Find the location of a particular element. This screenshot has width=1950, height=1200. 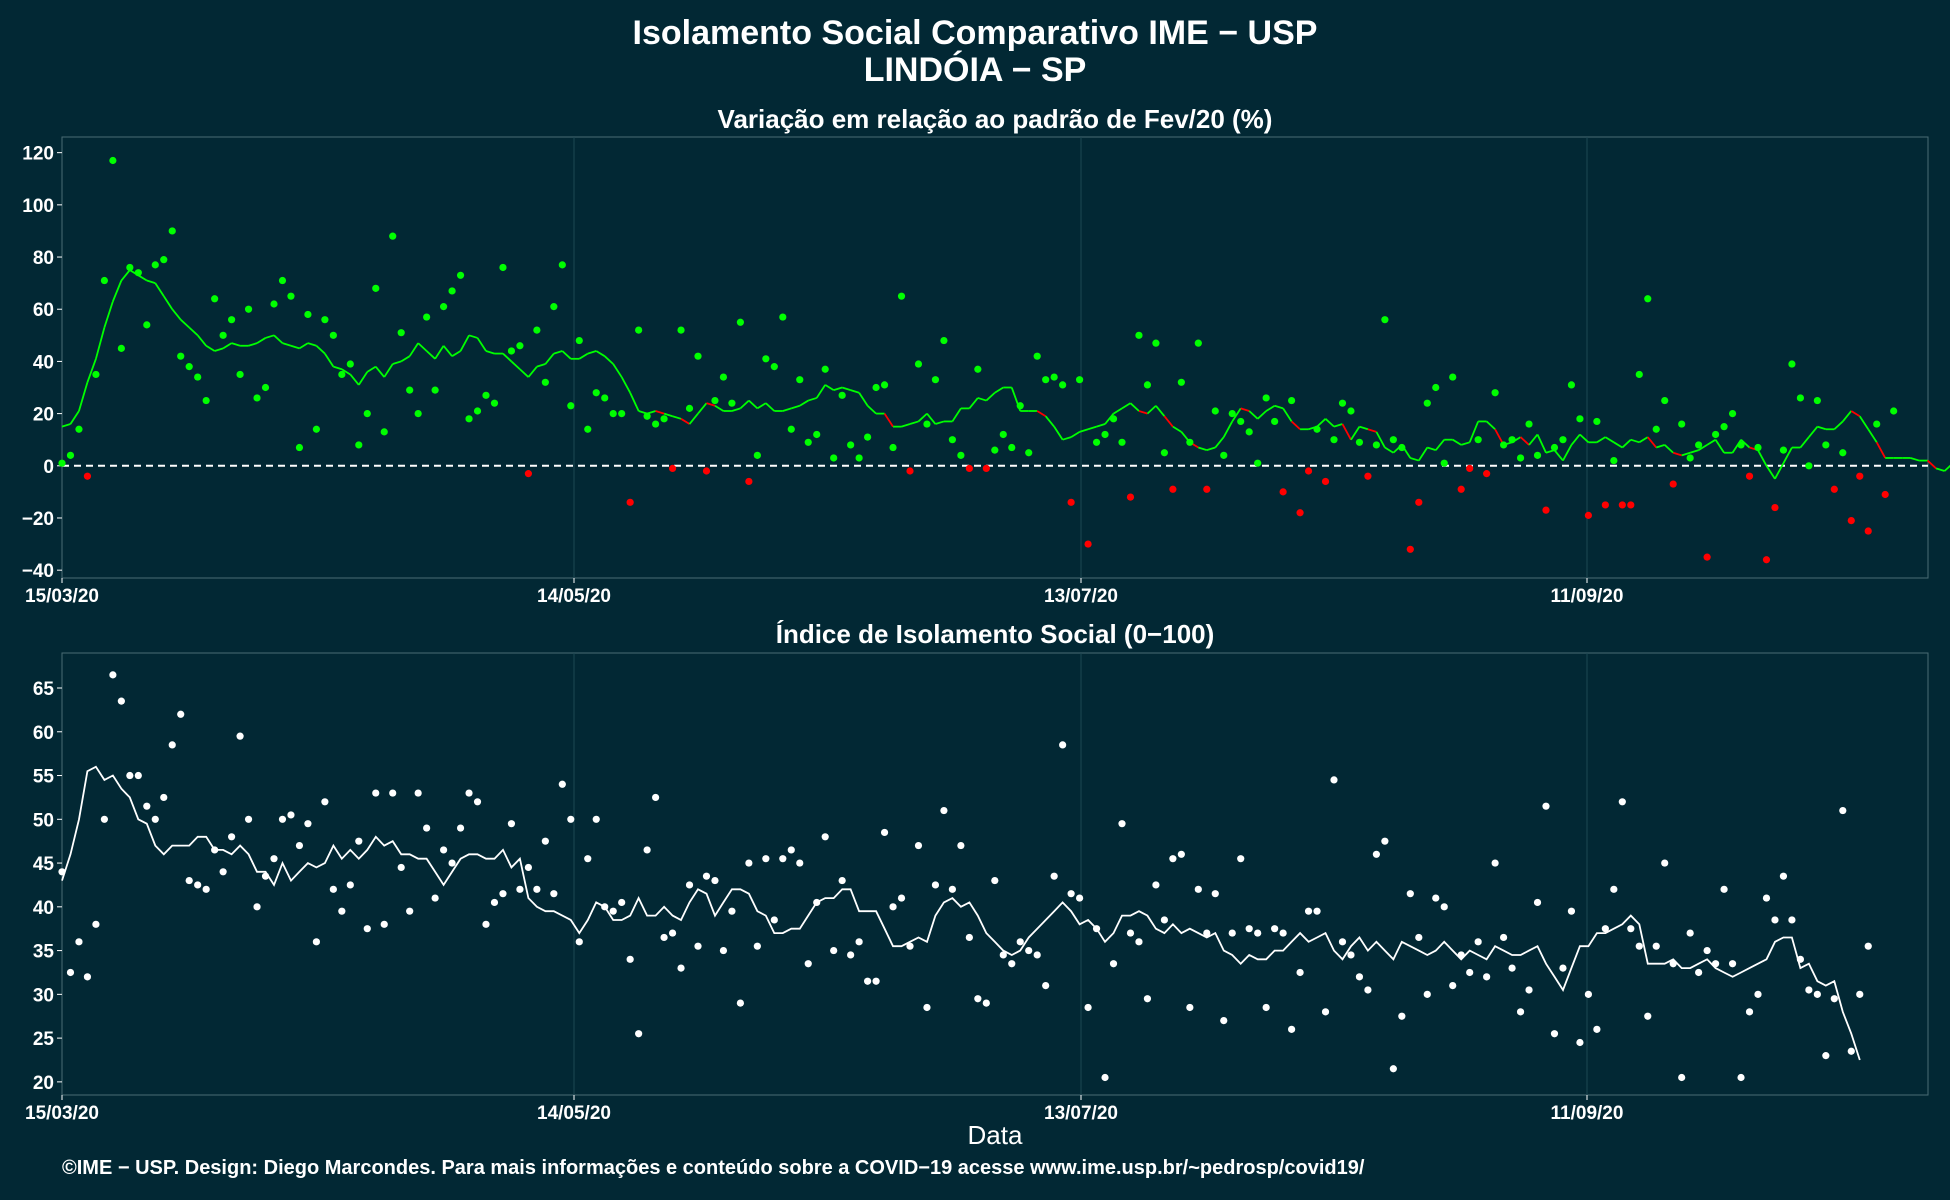

panel-2-title: Índice de Isolamento Social (0−100) is located at coordinates (995, 634).